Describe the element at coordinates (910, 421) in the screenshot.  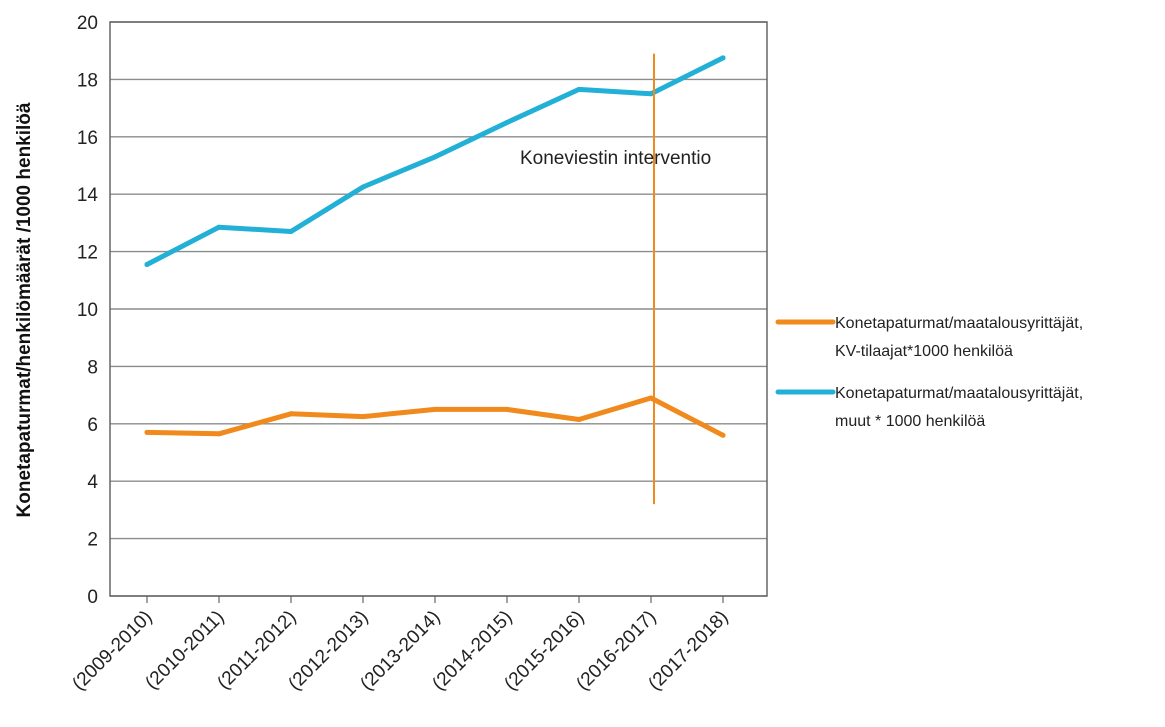
I see `legend-label: muut * 1000 henkilöä` at that location.